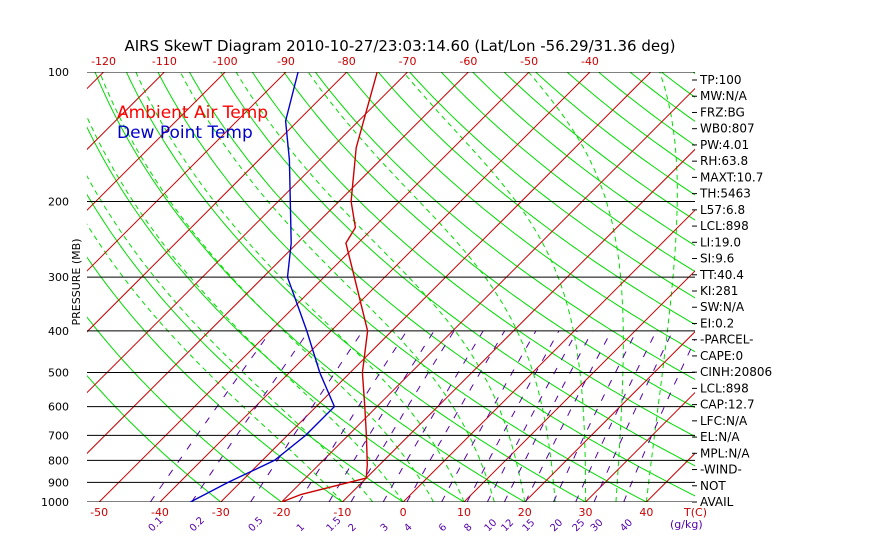 The image size is (870, 560). I want to click on mixing-ratio-label: 4, so click(408, 528).